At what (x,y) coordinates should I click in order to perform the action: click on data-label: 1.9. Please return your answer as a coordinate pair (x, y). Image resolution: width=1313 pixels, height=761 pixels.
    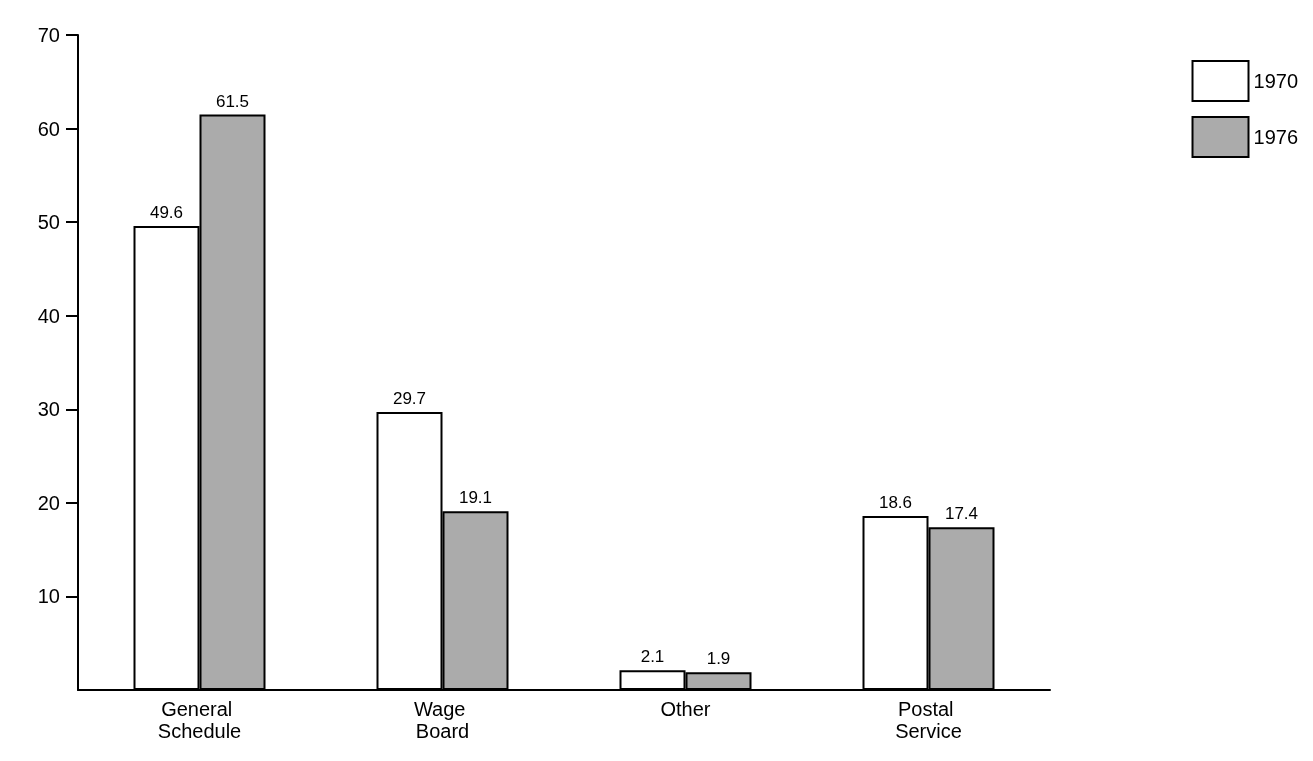
    Looking at the image, I should click on (718, 659).